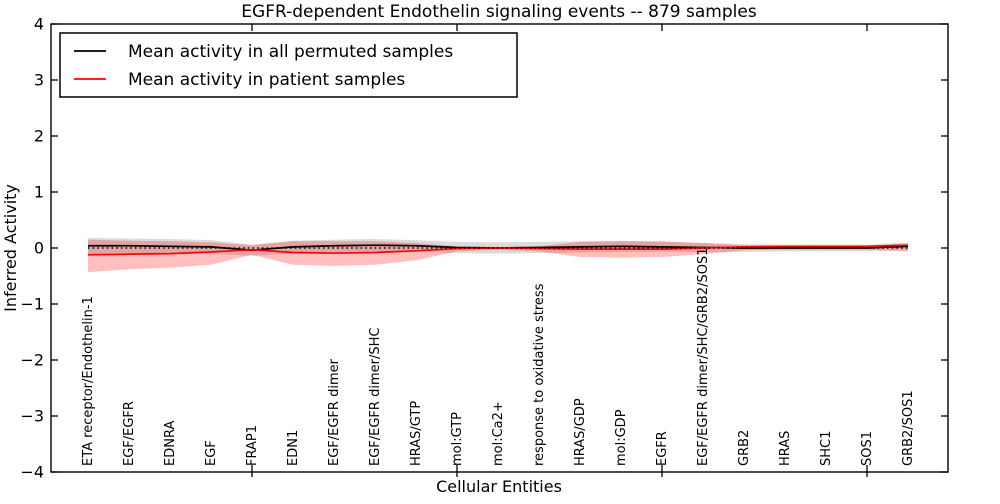  What do you see at coordinates (908, 428) in the screenshot?
I see `category-label: GRB2/SOS1` at bounding box center [908, 428].